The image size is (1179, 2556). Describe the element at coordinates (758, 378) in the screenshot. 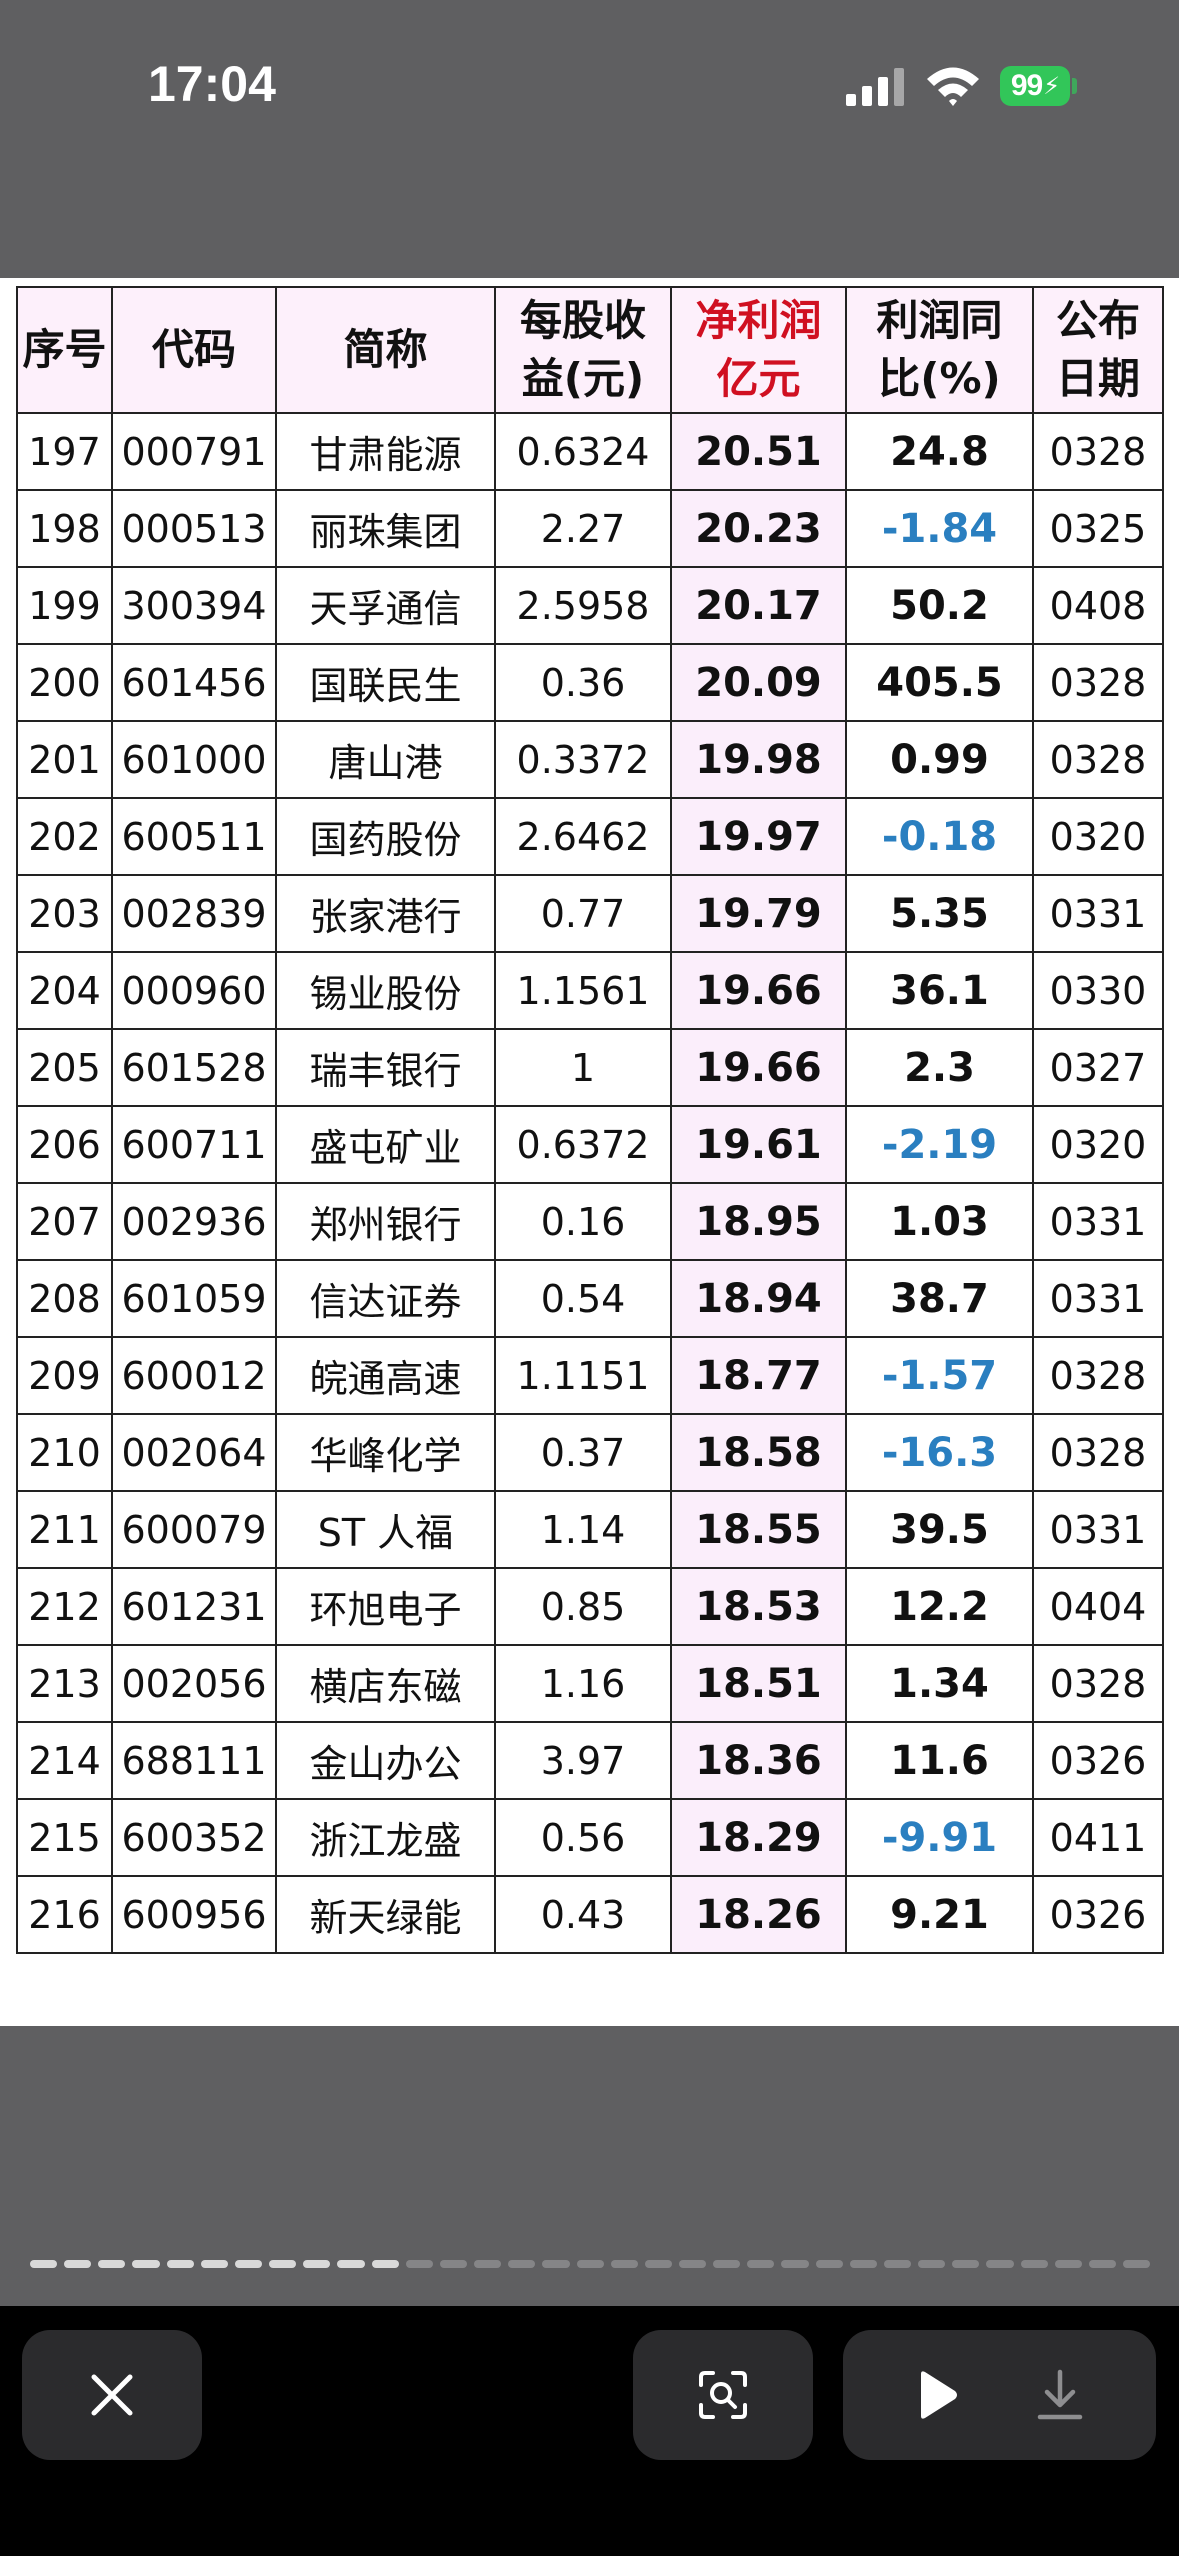

I see `header-profit-line2: 亿元` at that location.